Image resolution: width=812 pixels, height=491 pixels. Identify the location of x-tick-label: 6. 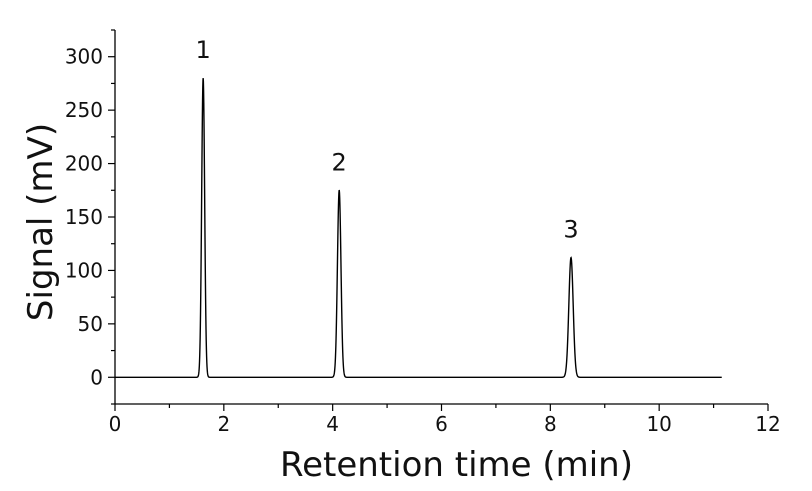
(441, 424).